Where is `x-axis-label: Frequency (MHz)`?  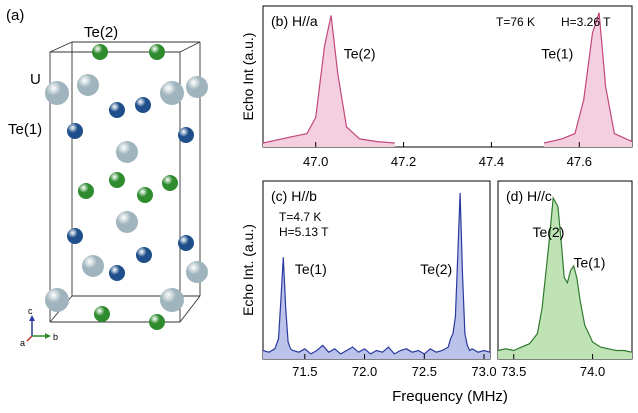 x-axis-label: Frequency (MHz) is located at coordinates (450, 396).